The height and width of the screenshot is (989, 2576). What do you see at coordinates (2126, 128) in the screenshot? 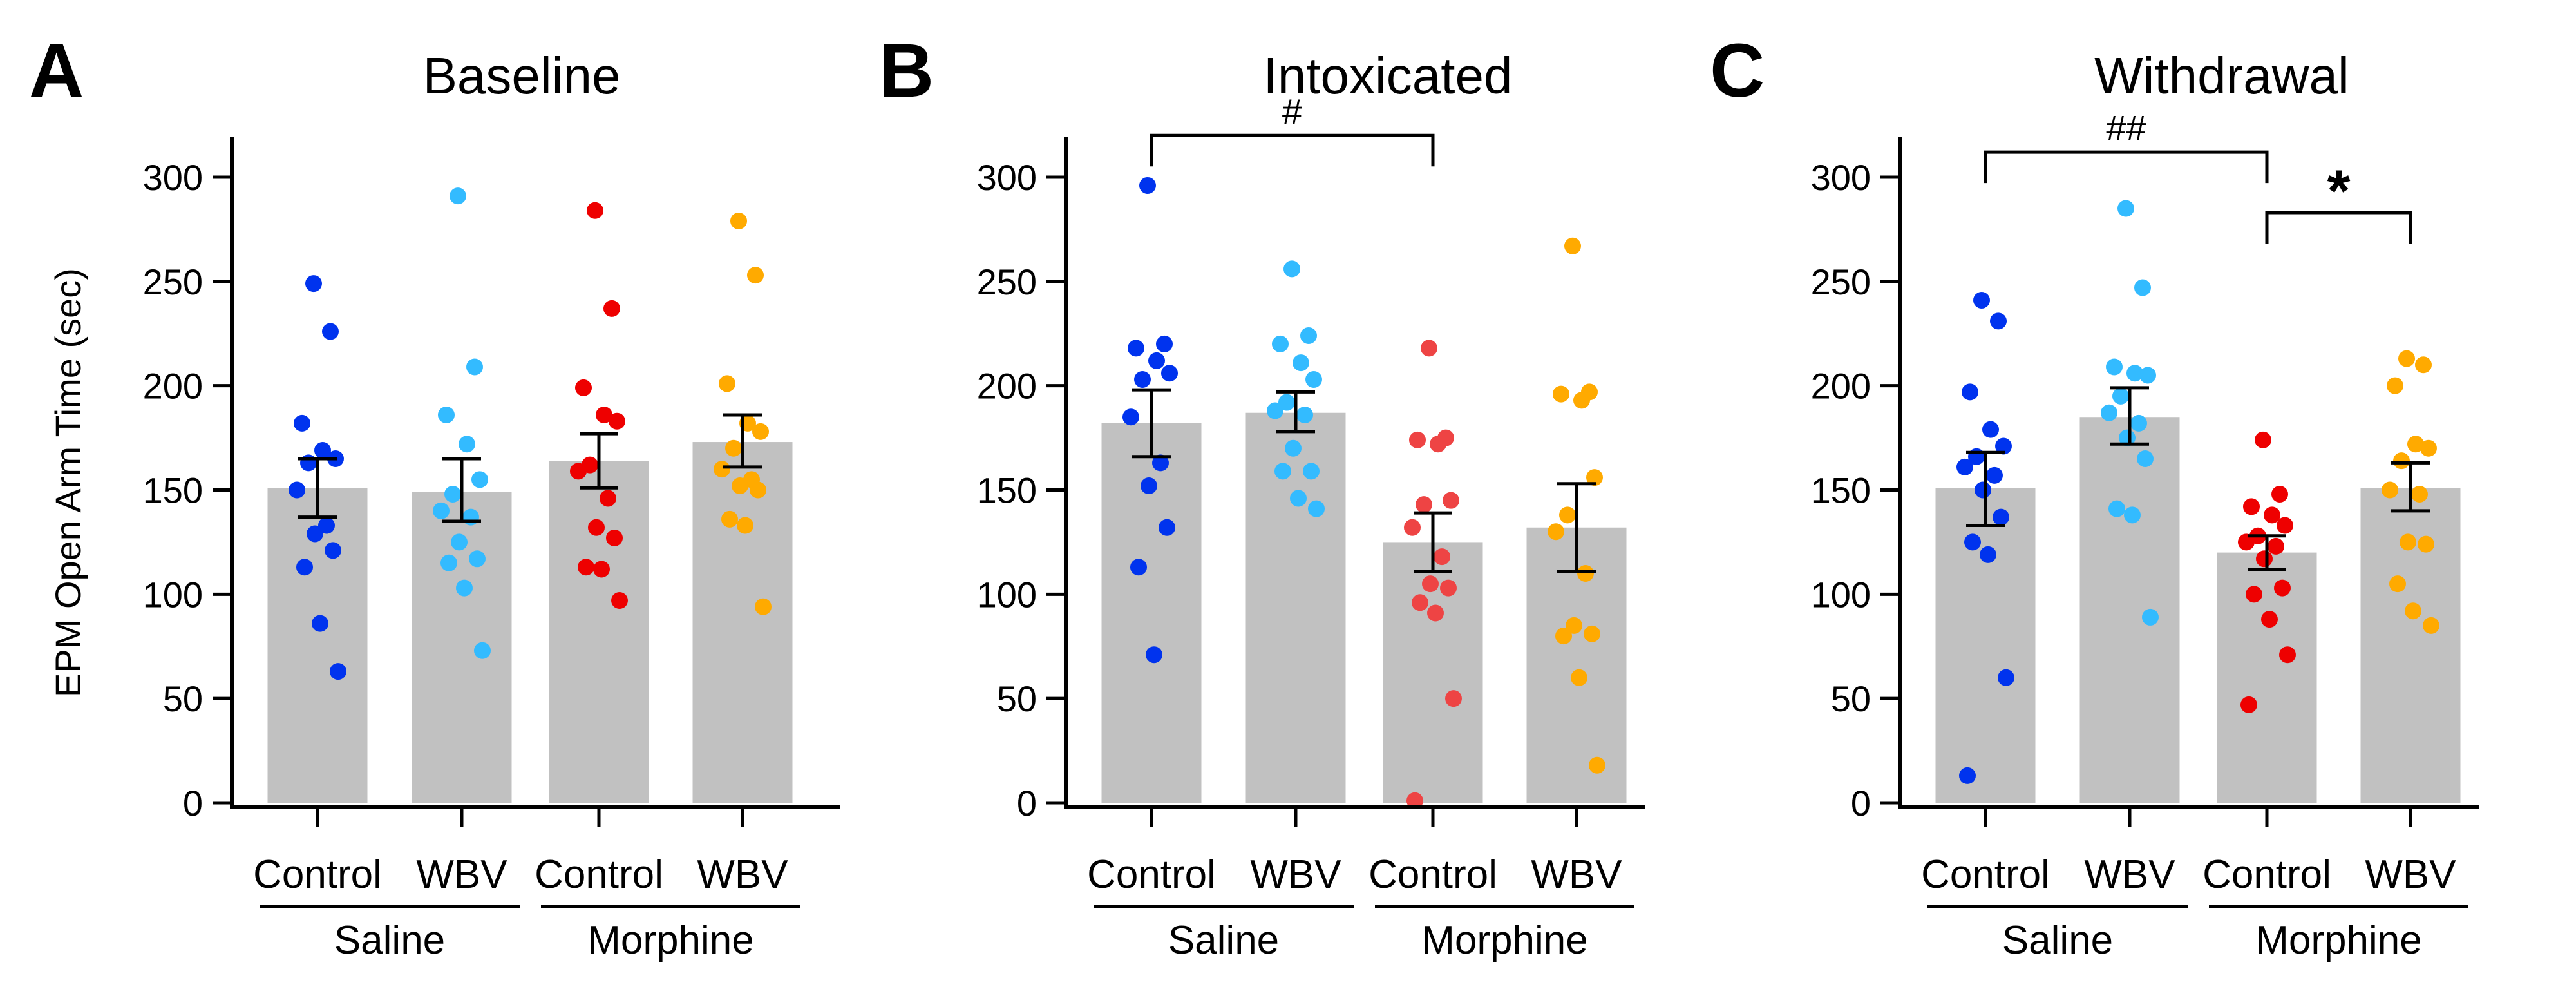
I see `significance-label: ##` at bounding box center [2126, 128].